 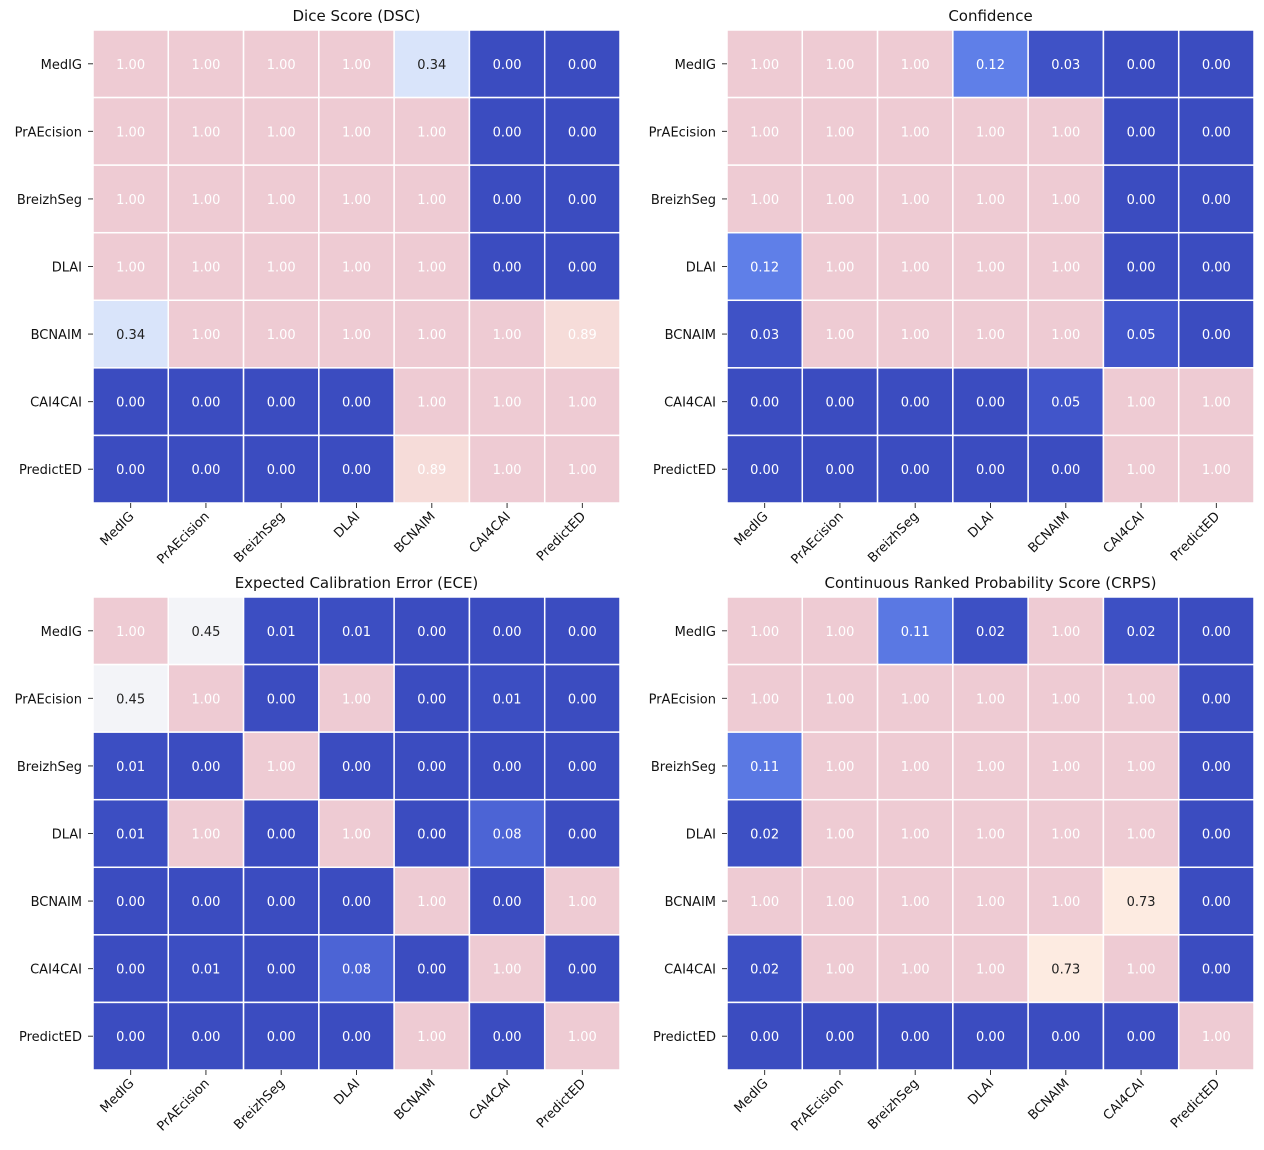 I want to click on cell-value-label: 0.08, so click(x=507, y=835).